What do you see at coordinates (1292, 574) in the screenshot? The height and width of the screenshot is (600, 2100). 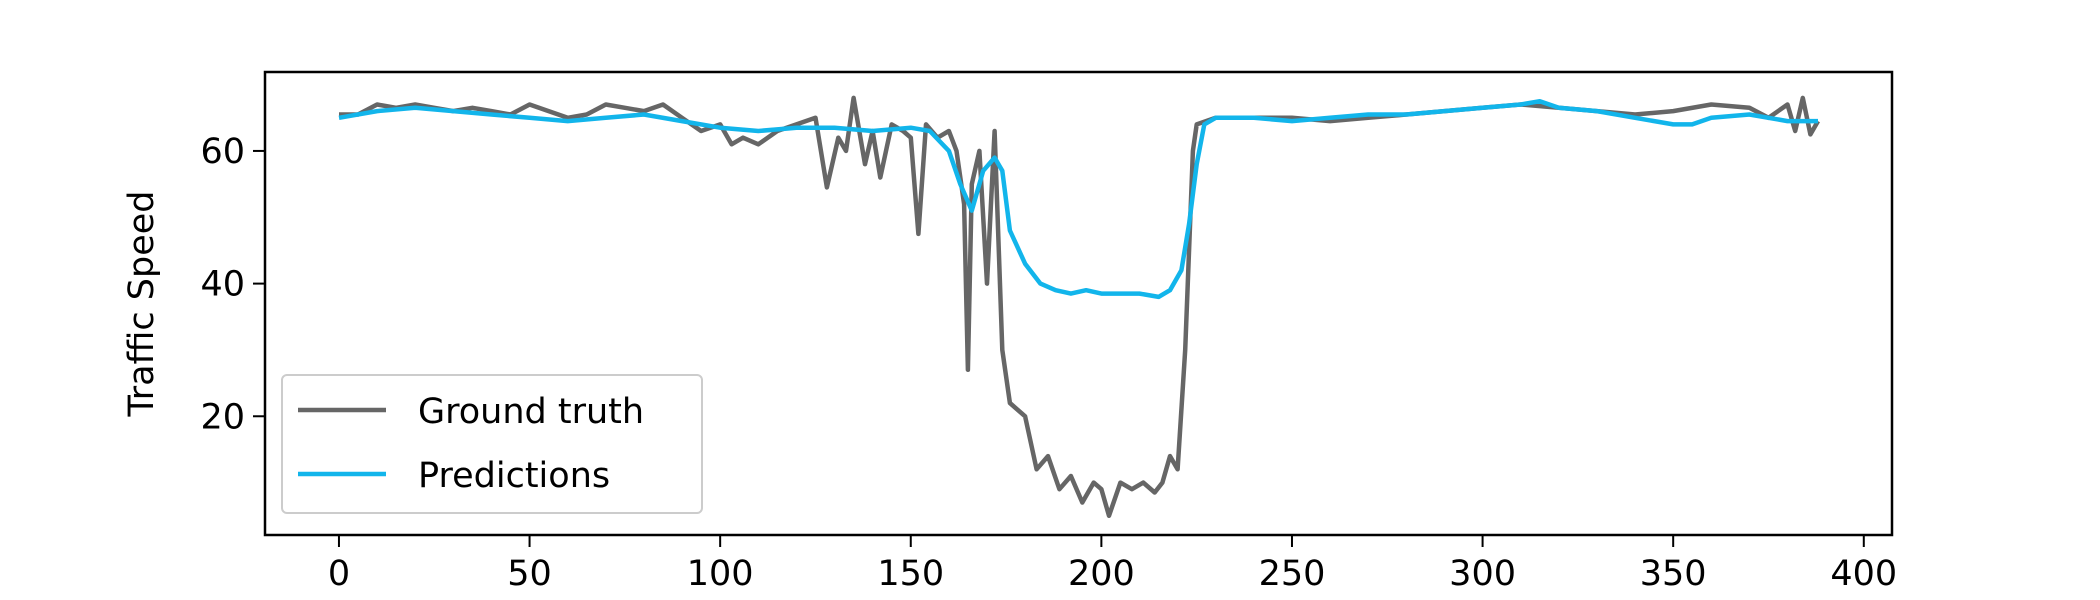 I see `x-tick-label: 250` at bounding box center [1292, 574].